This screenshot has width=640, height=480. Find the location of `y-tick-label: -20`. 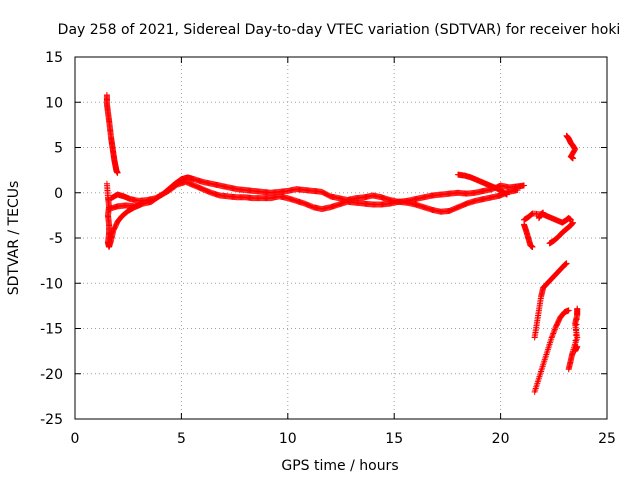

y-tick-label: -20 is located at coordinates (51, 375).